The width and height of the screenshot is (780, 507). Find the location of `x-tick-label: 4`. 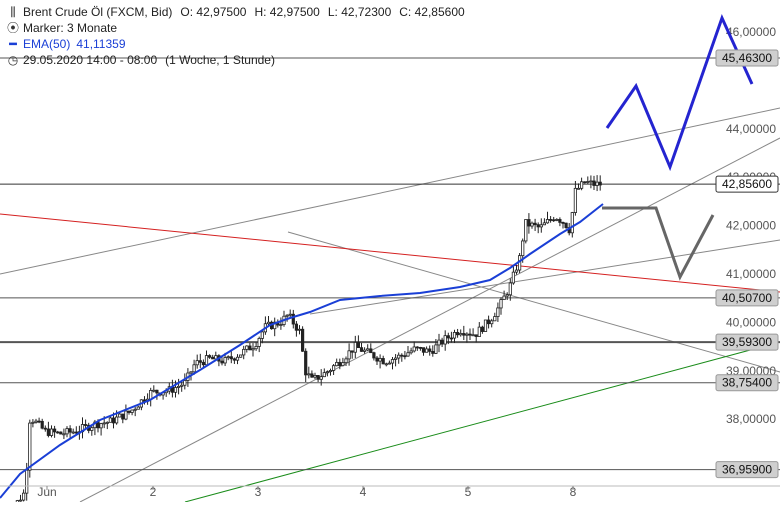

x-tick-label: 4 is located at coordinates (363, 492).